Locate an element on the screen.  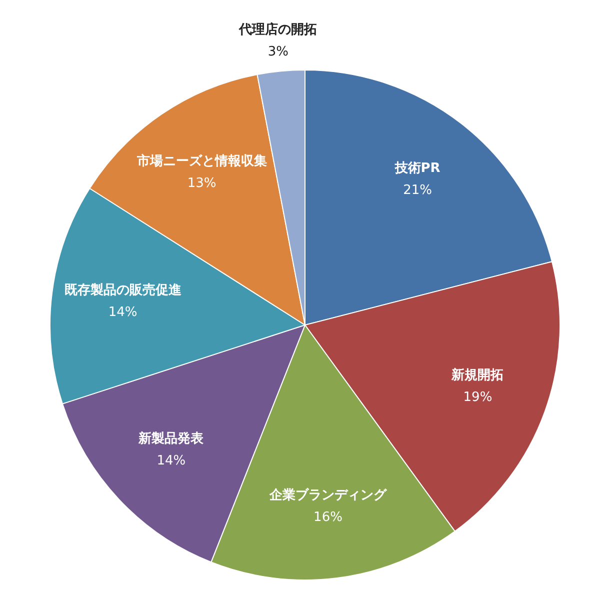
data-label: 21% is located at coordinates (417, 190).